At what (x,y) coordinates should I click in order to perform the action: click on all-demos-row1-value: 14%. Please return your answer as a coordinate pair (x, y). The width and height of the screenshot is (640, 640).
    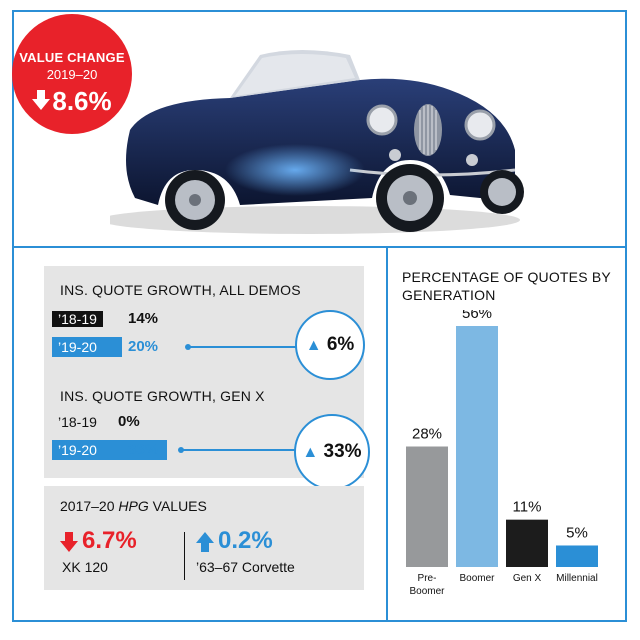
    Looking at the image, I should click on (143, 318).